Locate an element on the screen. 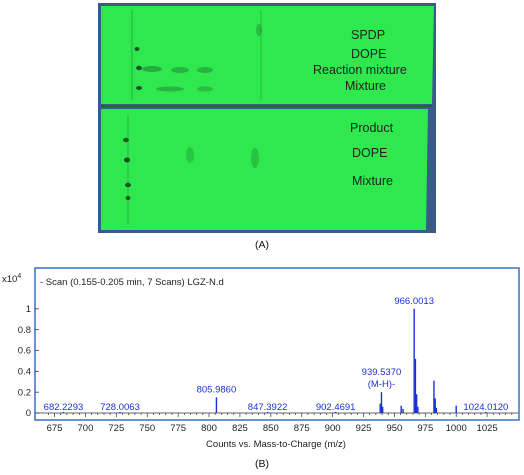 The image size is (524, 475). y-tick-label: 0.6 is located at coordinates (24, 351).